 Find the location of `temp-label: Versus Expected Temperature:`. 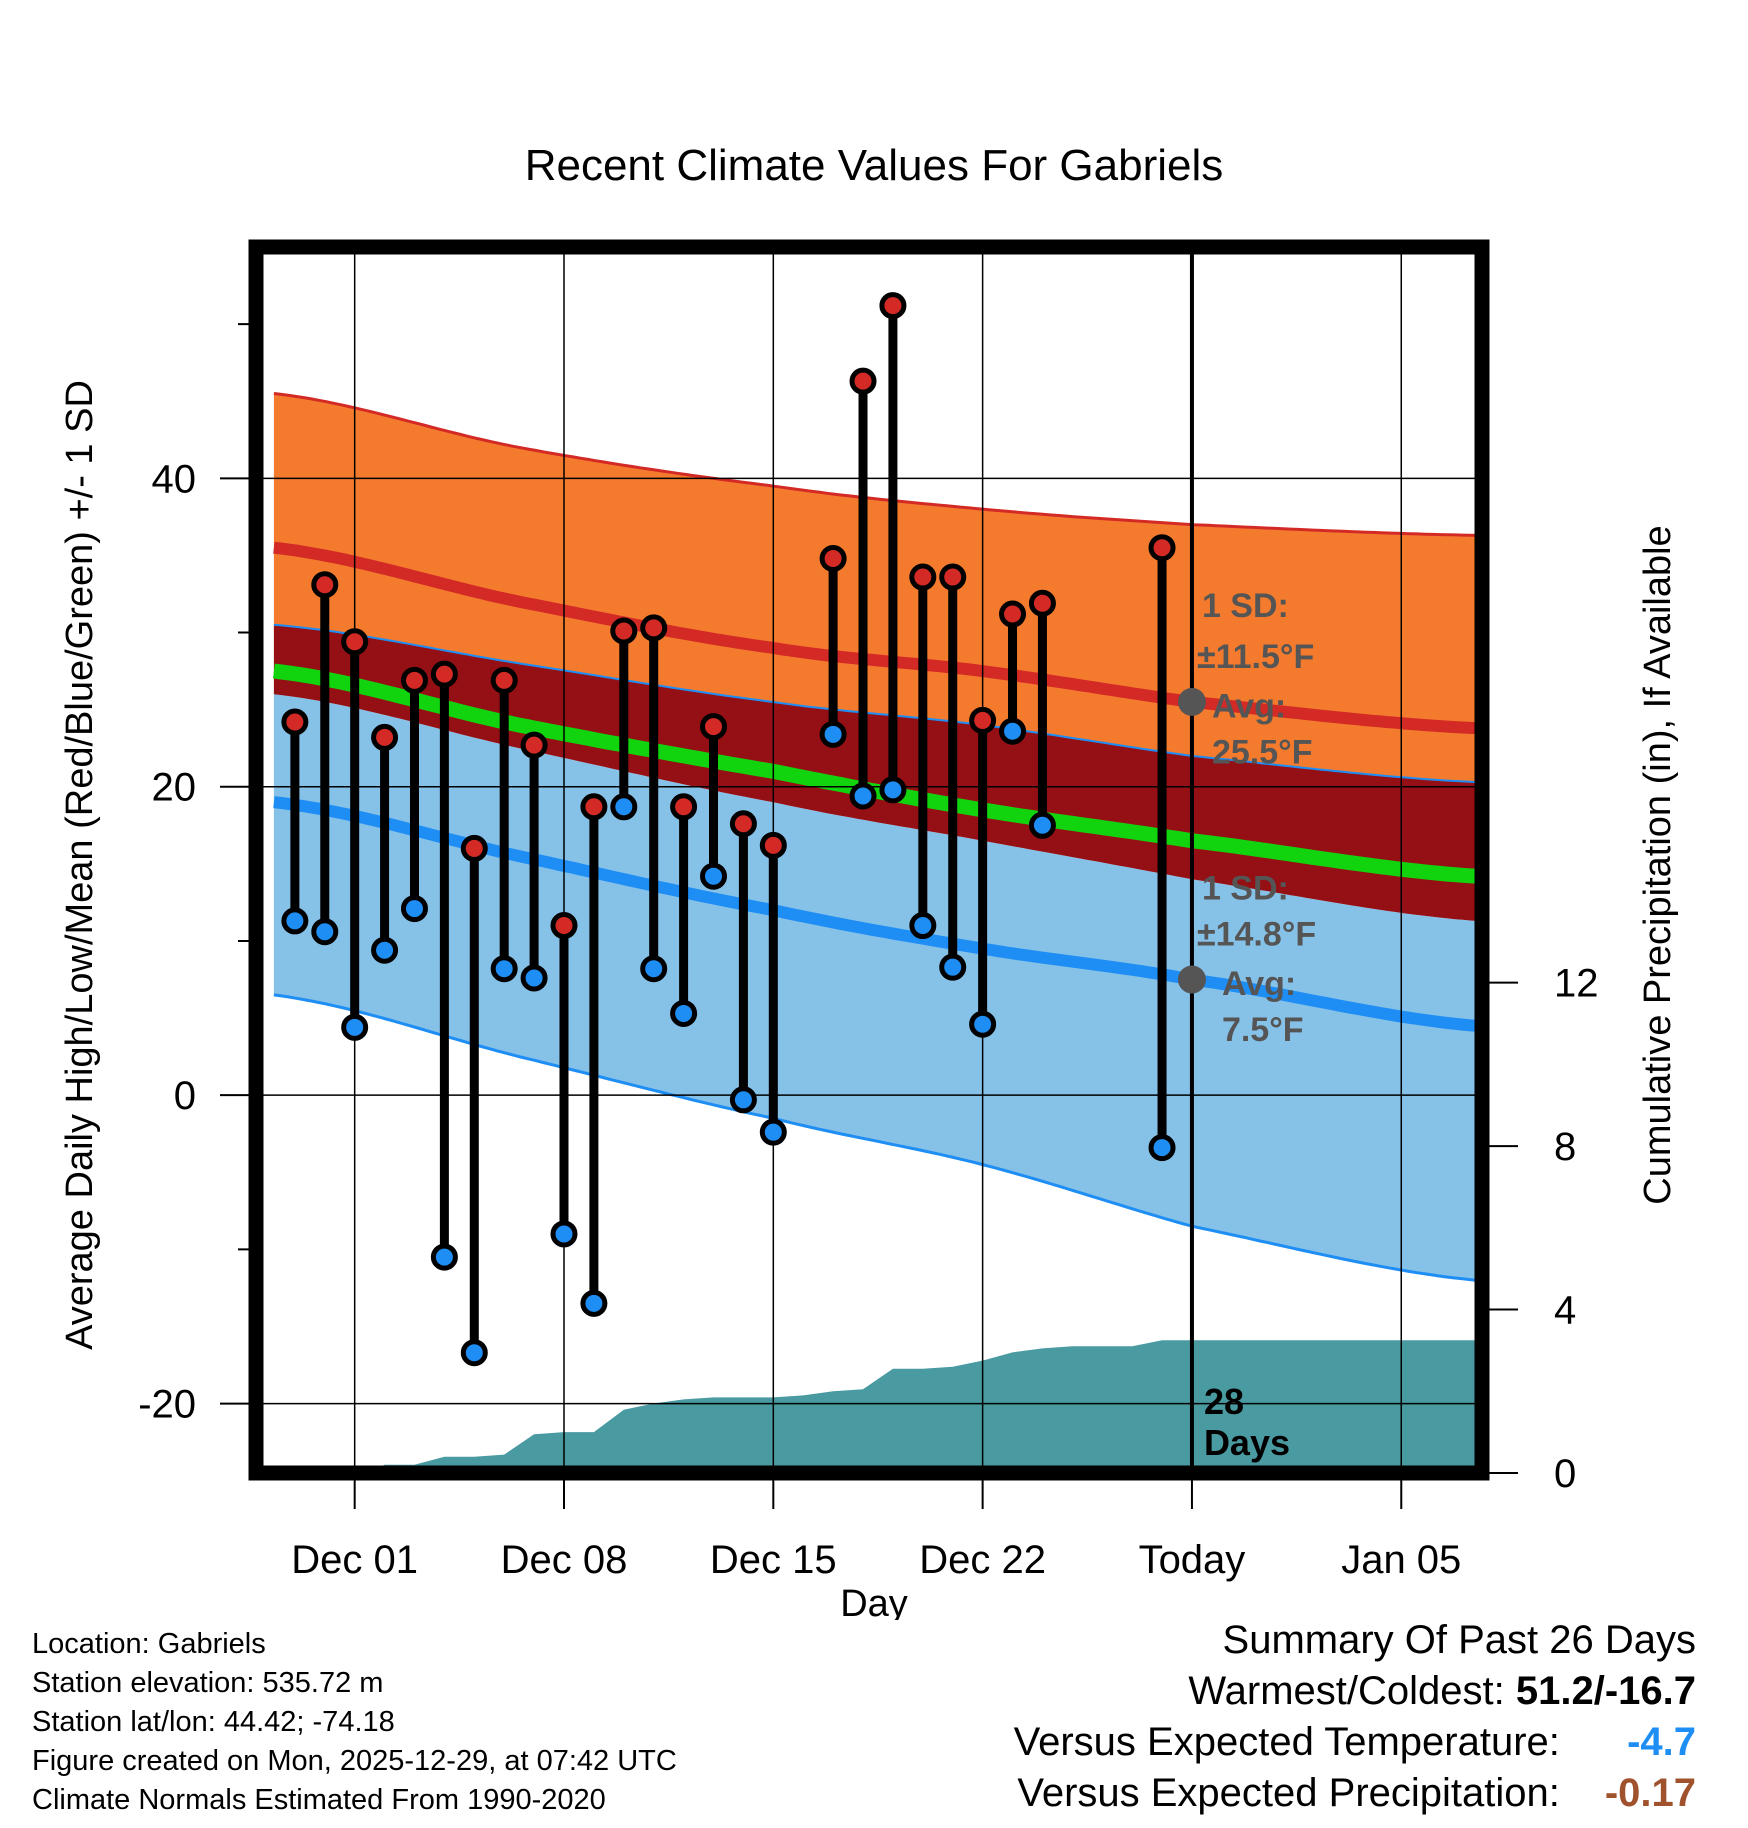

temp-label: Versus Expected Temperature: is located at coordinates (1286, 1742).